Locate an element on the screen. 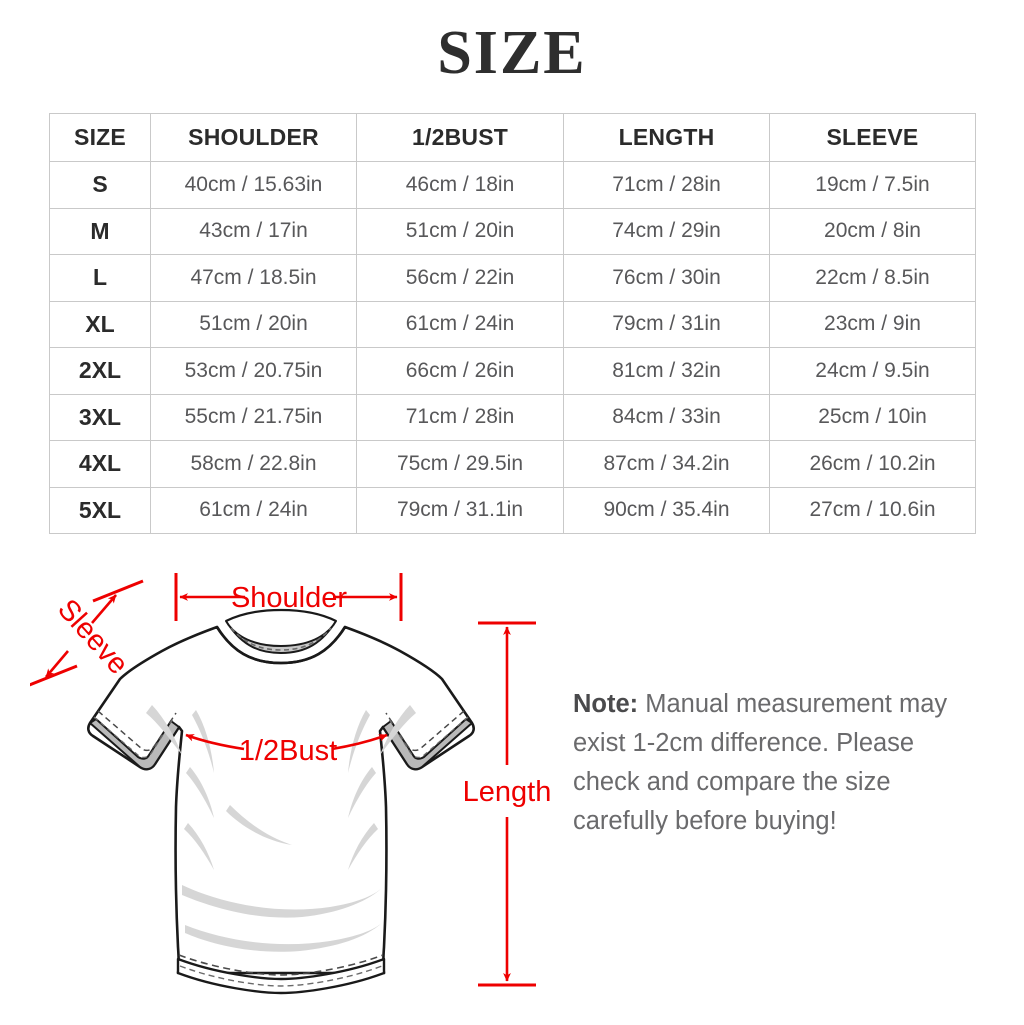 Image resolution: width=1024 pixels, height=1025 pixels. cell-bust: 79cm / 31.1in is located at coordinates (460, 510).